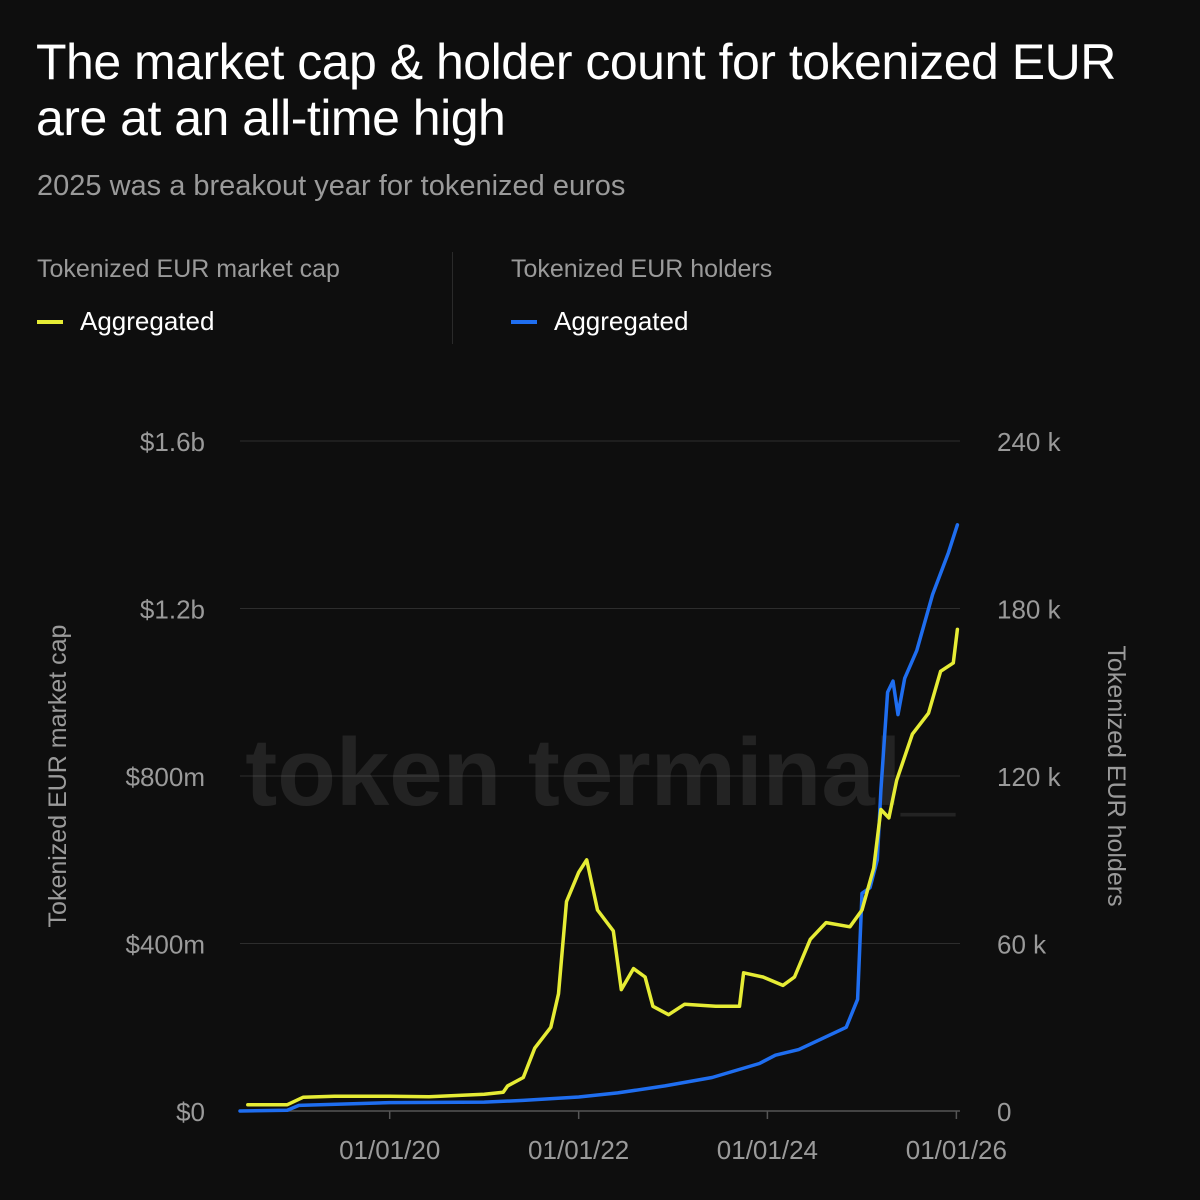  What do you see at coordinates (642, 269) in the screenshot?
I see `legend-heading-holders: Tokenized EUR holders` at bounding box center [642, 269].